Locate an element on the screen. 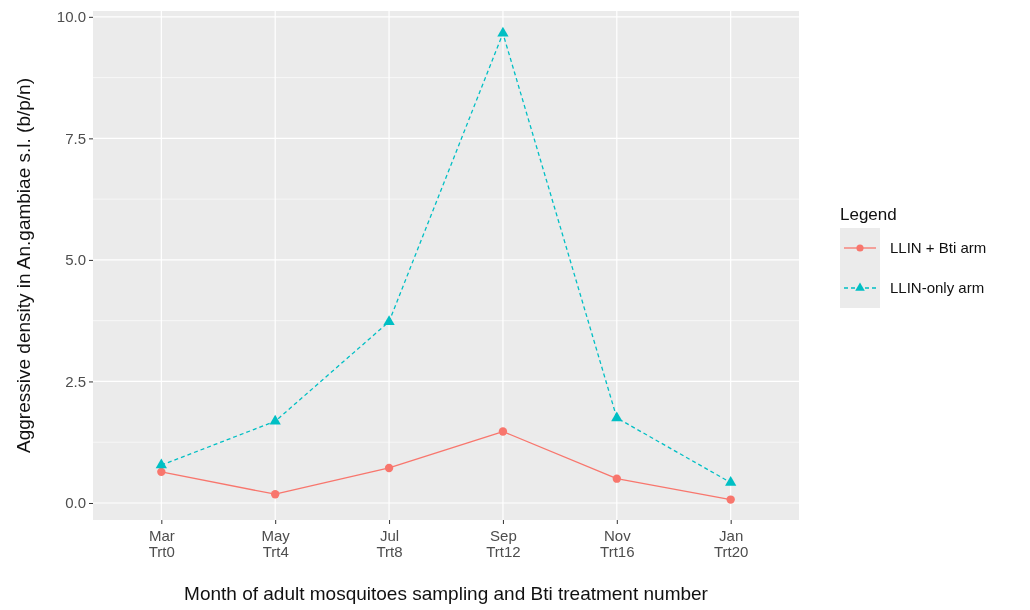 The image size is (1030, 610). x-tick-label: Mar Trt0 is located at coordinates (161, 543).